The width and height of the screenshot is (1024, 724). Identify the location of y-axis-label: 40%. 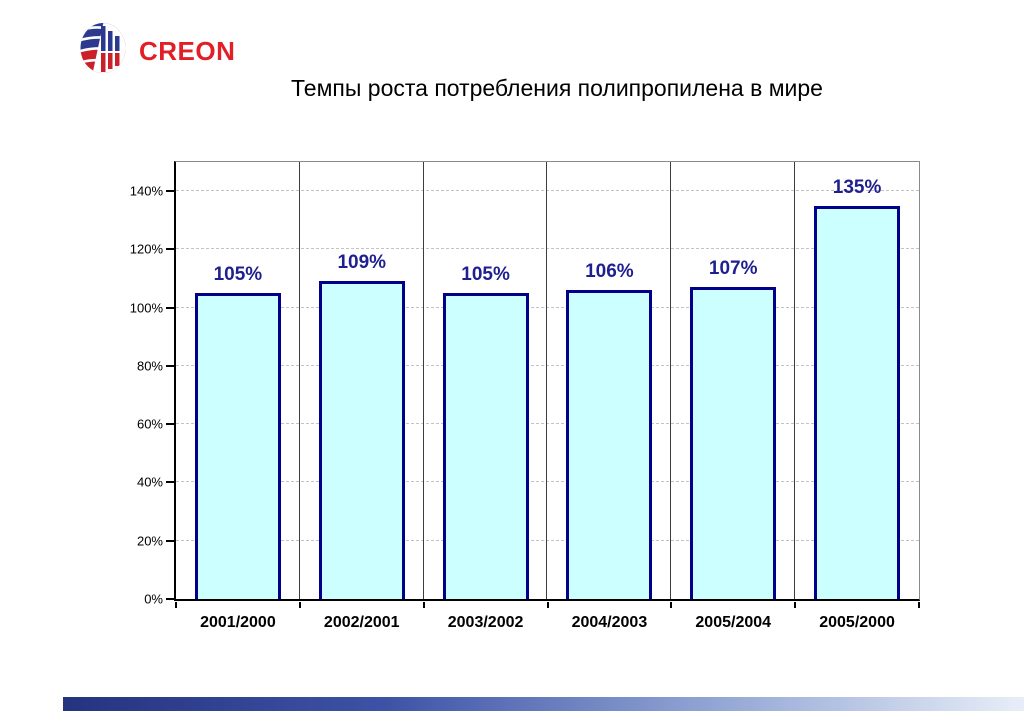
(149, 482).